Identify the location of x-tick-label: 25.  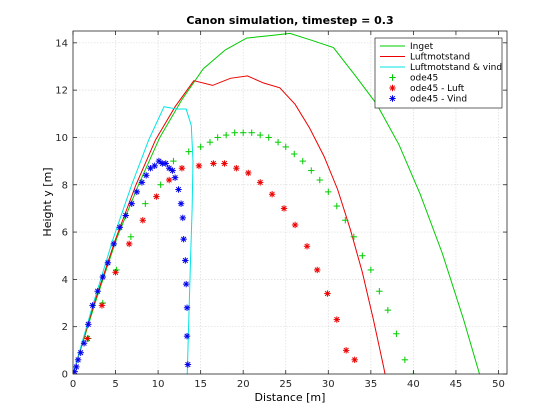
(285, 384).